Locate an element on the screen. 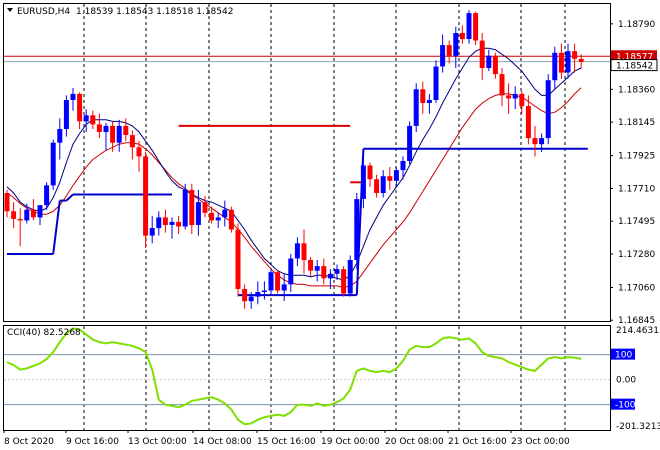  price-tick-label: 1.18360 is located at coordinates (636, 90).